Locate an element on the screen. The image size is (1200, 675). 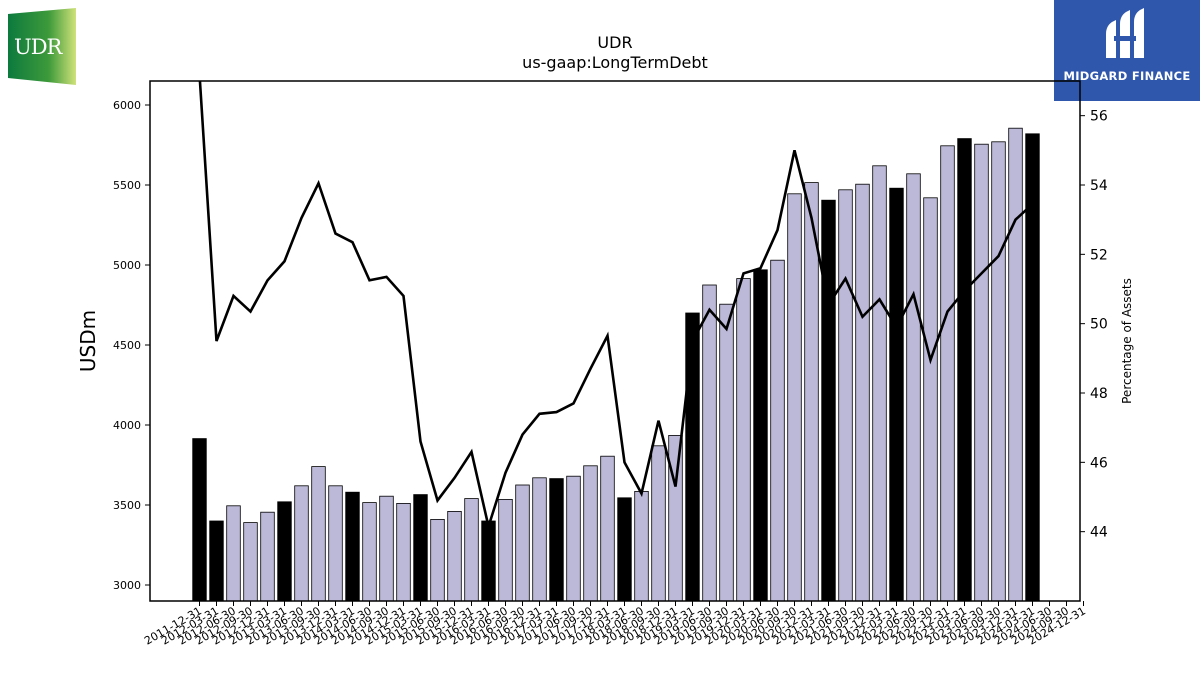
y2-tick-label: 52 is located at coordinates (1099, 255).